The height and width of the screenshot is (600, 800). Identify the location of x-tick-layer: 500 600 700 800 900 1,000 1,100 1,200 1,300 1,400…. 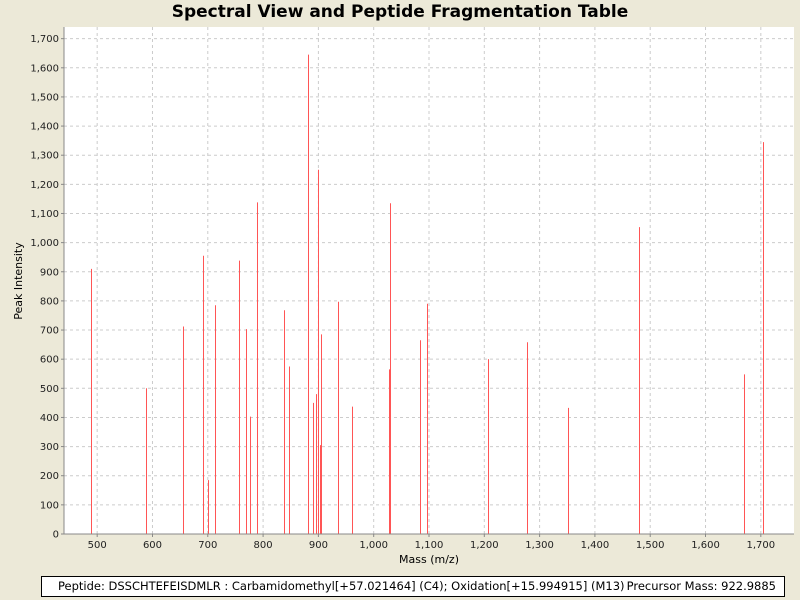
(431, 542).